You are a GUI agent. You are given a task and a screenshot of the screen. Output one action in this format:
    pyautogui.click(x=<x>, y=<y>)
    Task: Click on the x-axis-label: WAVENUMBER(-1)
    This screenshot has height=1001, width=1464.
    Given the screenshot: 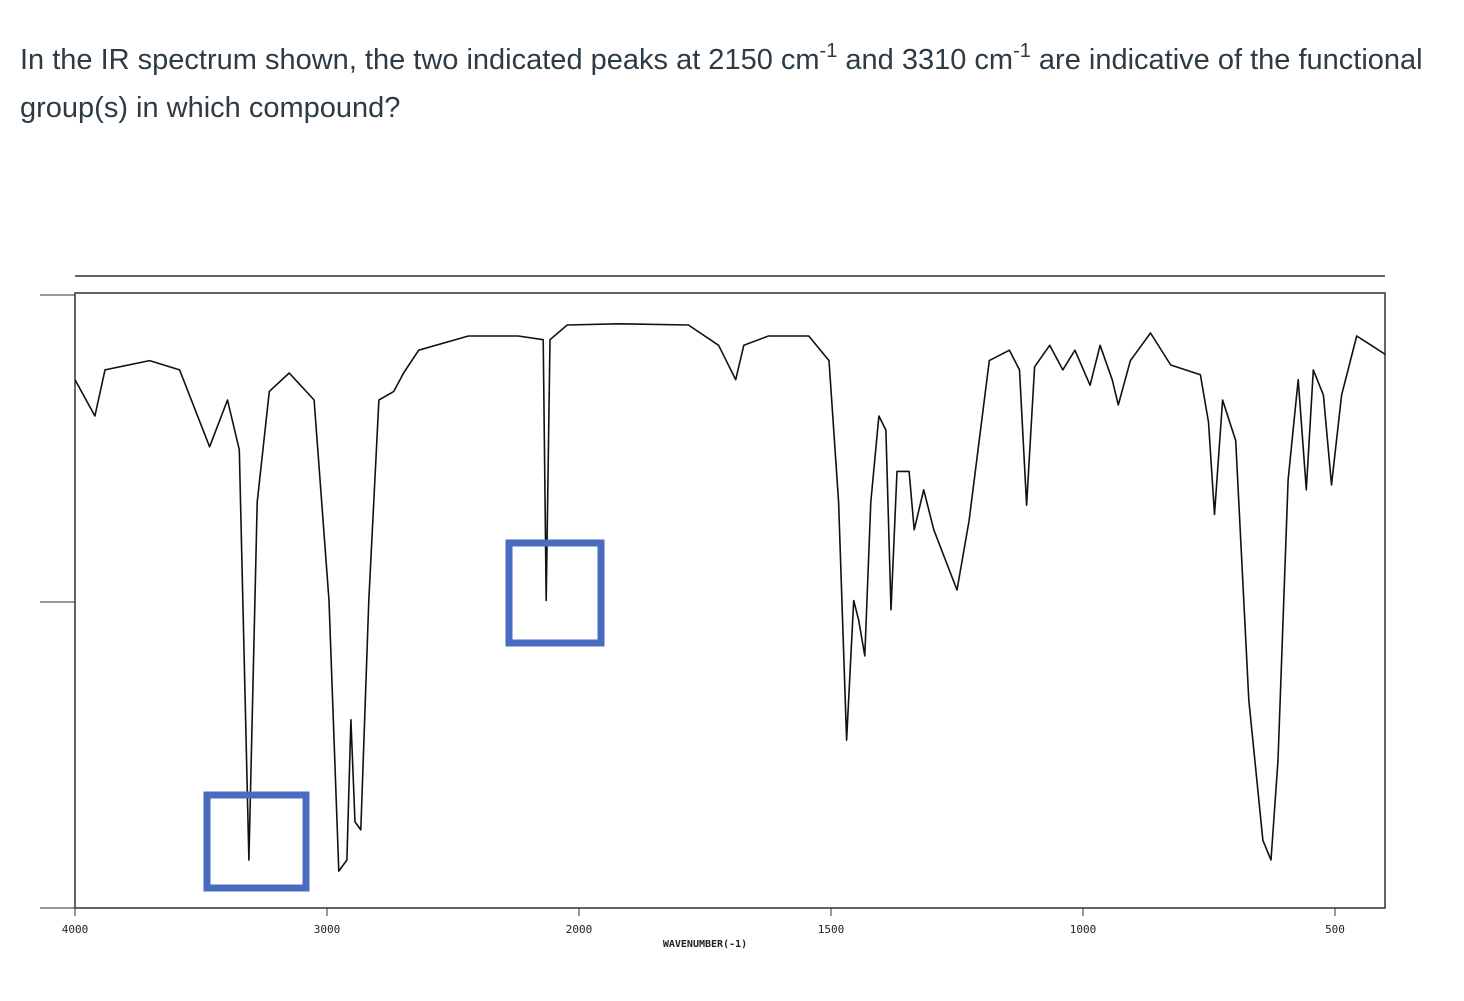 What is the action you would take?
    pyautogui.click(x=705, y=944)
    